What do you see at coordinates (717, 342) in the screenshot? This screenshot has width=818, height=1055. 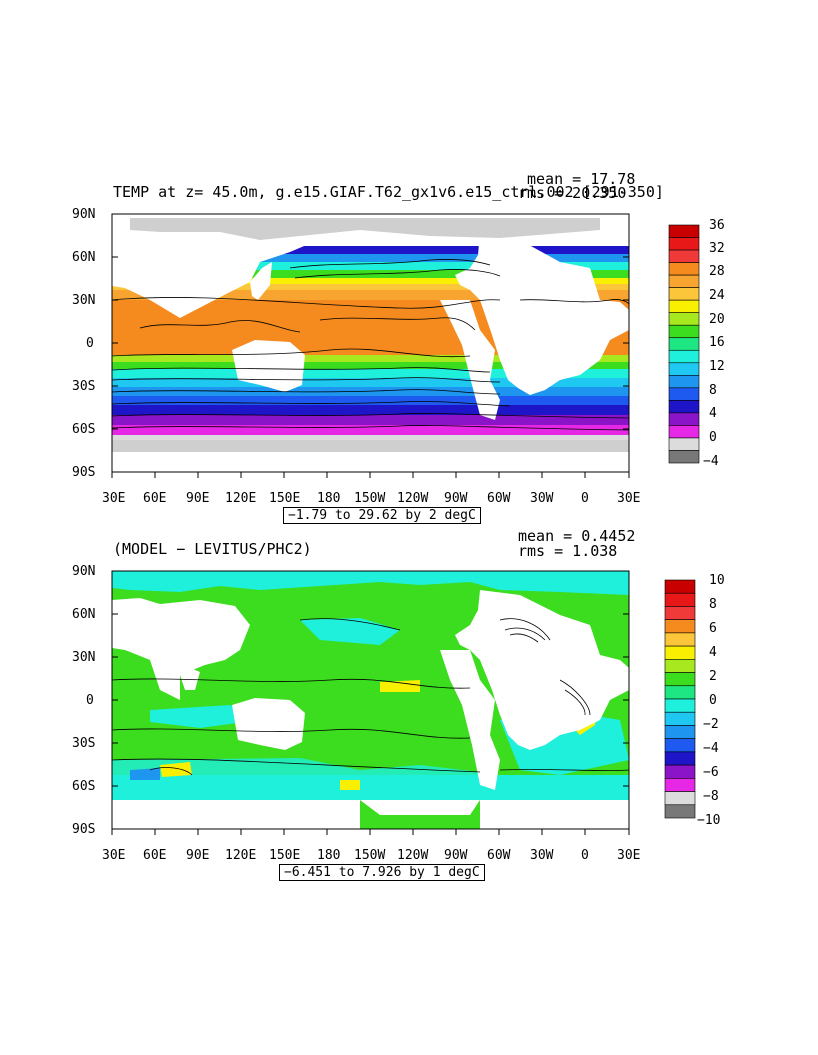 I see `top-cbar-label: 16` at bounding box center [717, 342].